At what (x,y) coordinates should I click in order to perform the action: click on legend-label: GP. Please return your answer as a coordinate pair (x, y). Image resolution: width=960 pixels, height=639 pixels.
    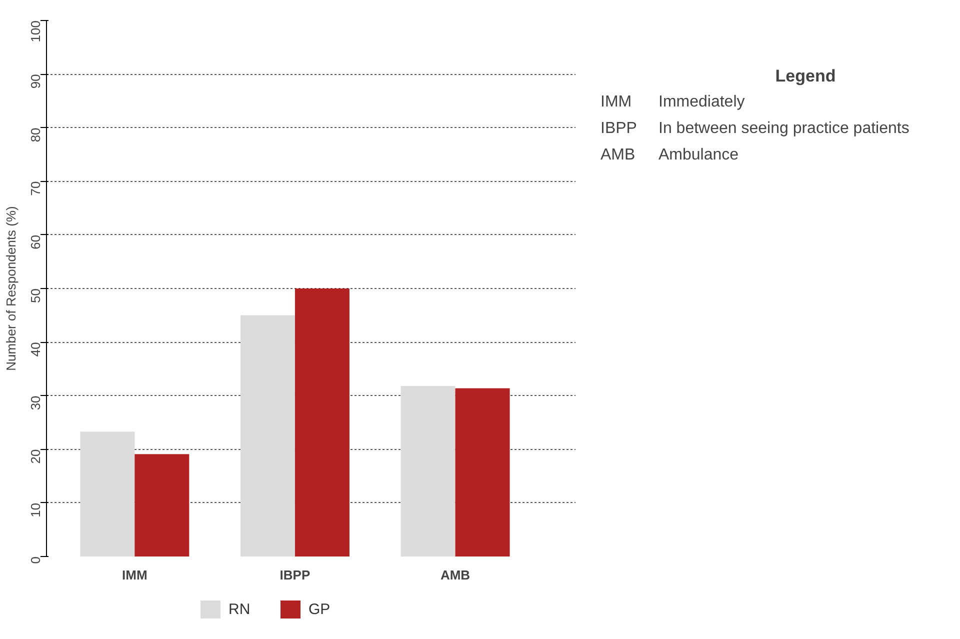
    Looking at the image, I should click on (319, 609).